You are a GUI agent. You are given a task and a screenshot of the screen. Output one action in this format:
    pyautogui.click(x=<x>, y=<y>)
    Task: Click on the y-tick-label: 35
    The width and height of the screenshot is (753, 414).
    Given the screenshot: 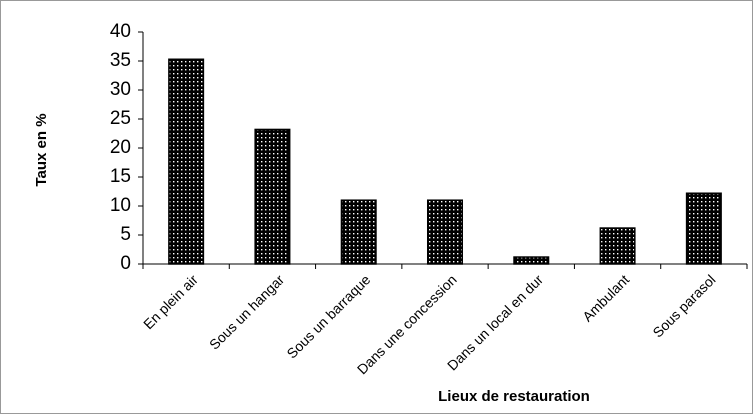 What is the action you would take?
    pyautogui.click(x=120, y=60)
    